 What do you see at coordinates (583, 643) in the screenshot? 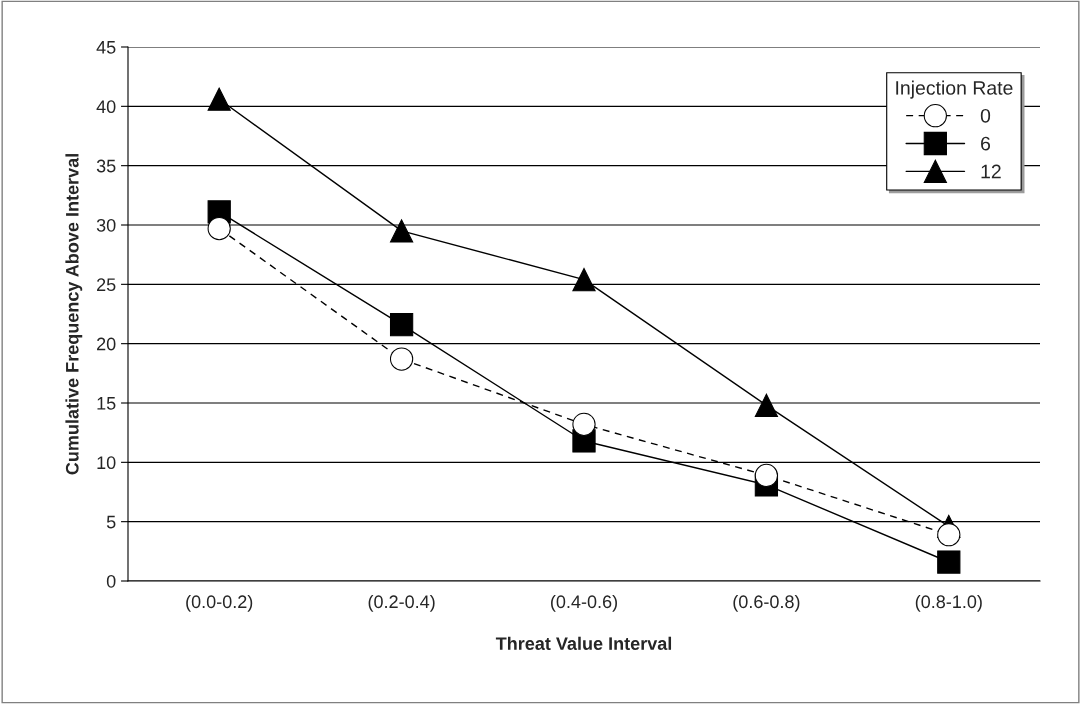
I see `x-axis-title: Threat Value Interval` at bounding box center [583, 643].